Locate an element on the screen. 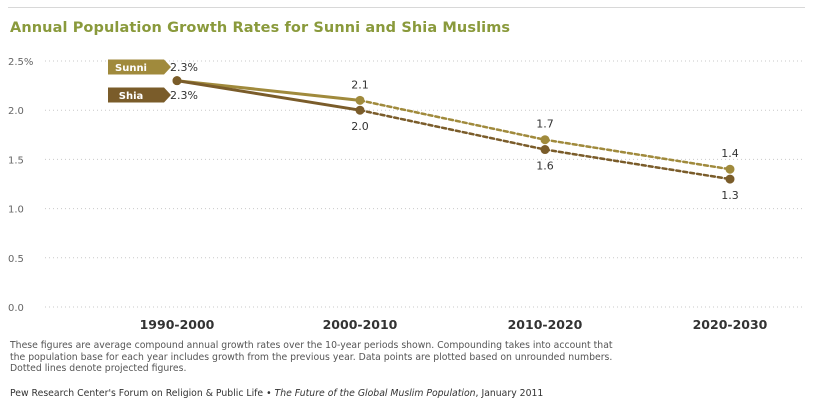 The width and height of the screenshot is (813, 410). x-tick-label: 2020-2030 is located at coordinates (730, 324).